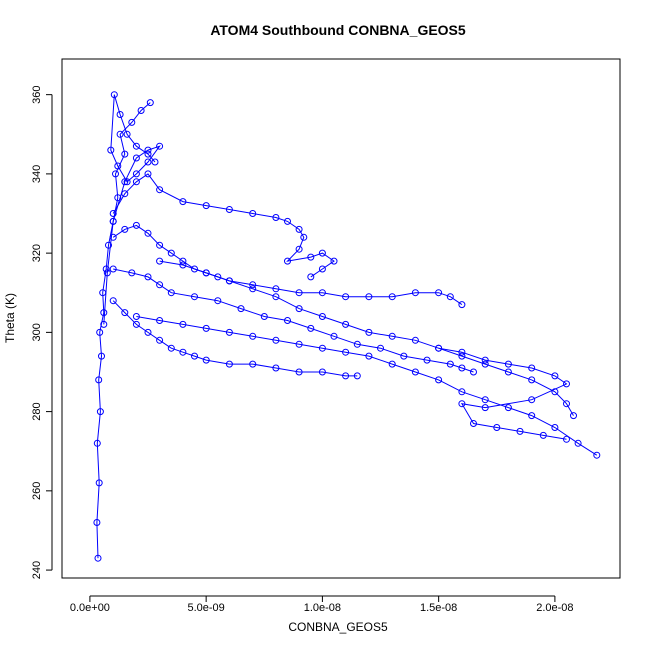 This screenshot has height=650, width=650. I want to click on x-tick-label: 2.0e-08, so click(554, 608).